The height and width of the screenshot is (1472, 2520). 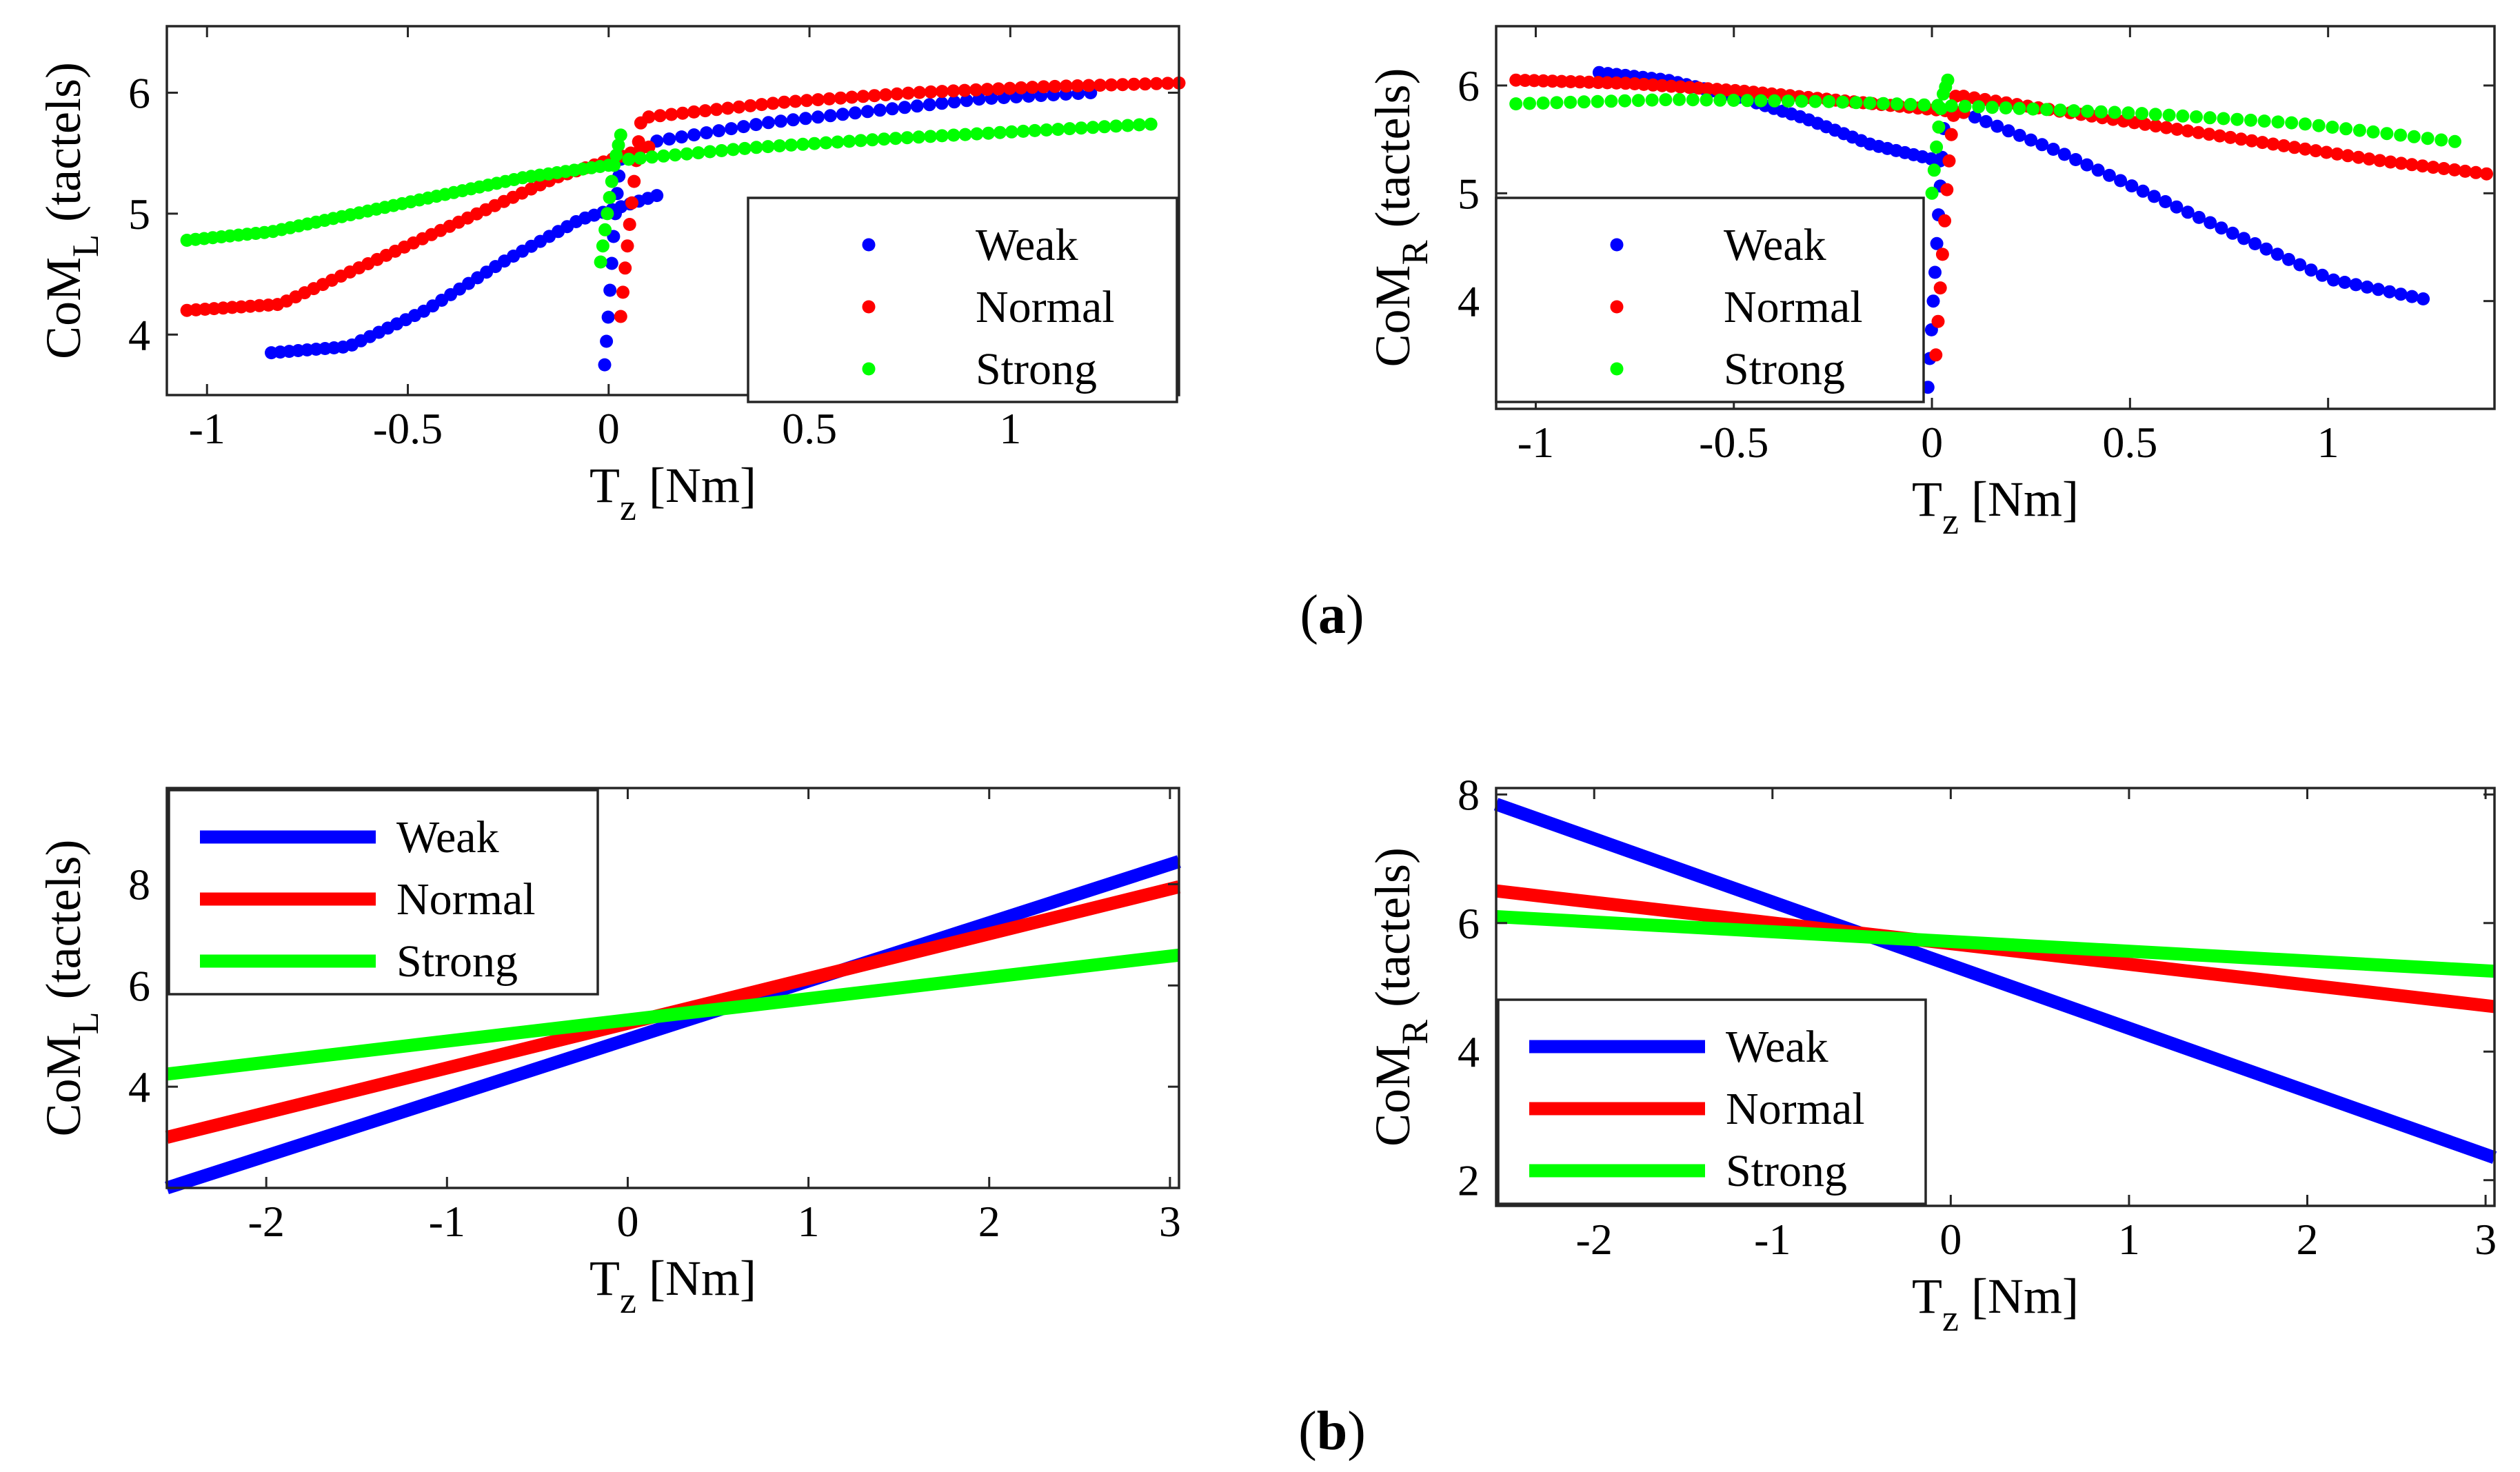 What do you see at coordinates (1594, 1239) in the screenshot?
I see `x-tick-label: -2` at bounding box center [1594, 1239].